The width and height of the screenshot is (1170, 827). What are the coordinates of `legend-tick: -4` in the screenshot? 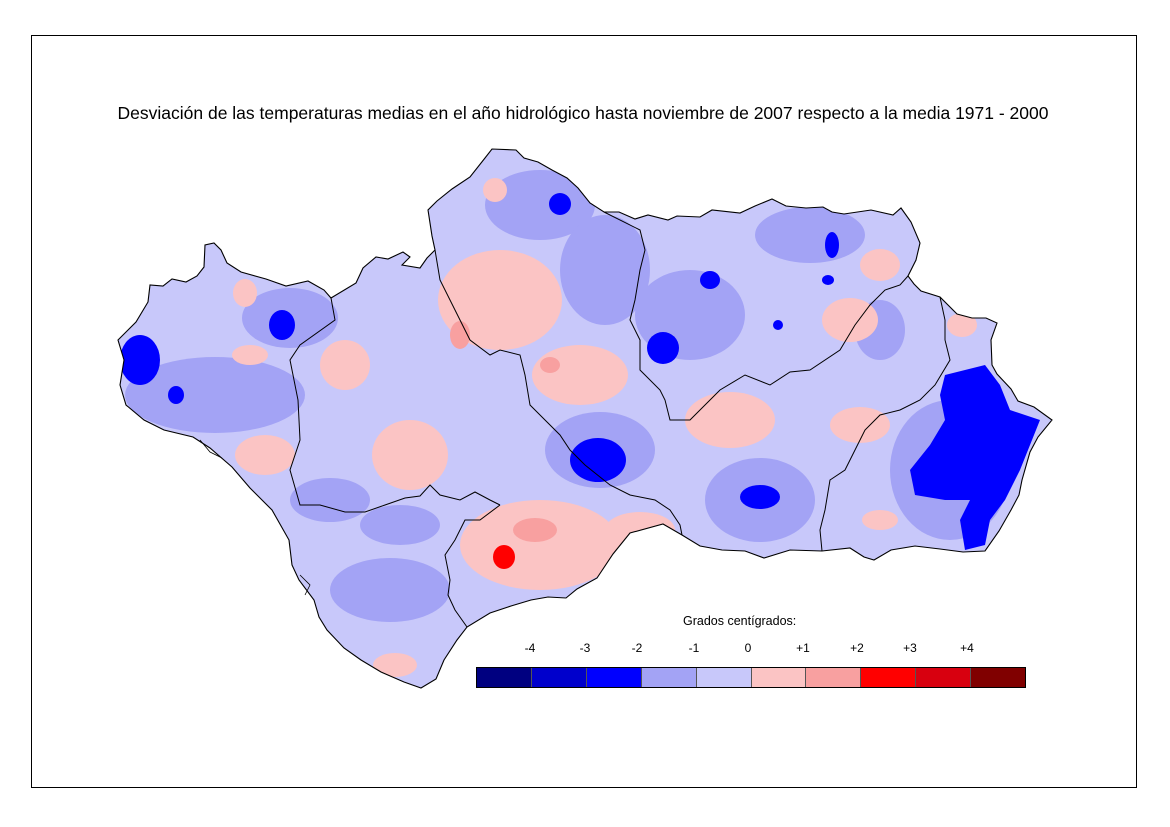 It's located at (530, 648).